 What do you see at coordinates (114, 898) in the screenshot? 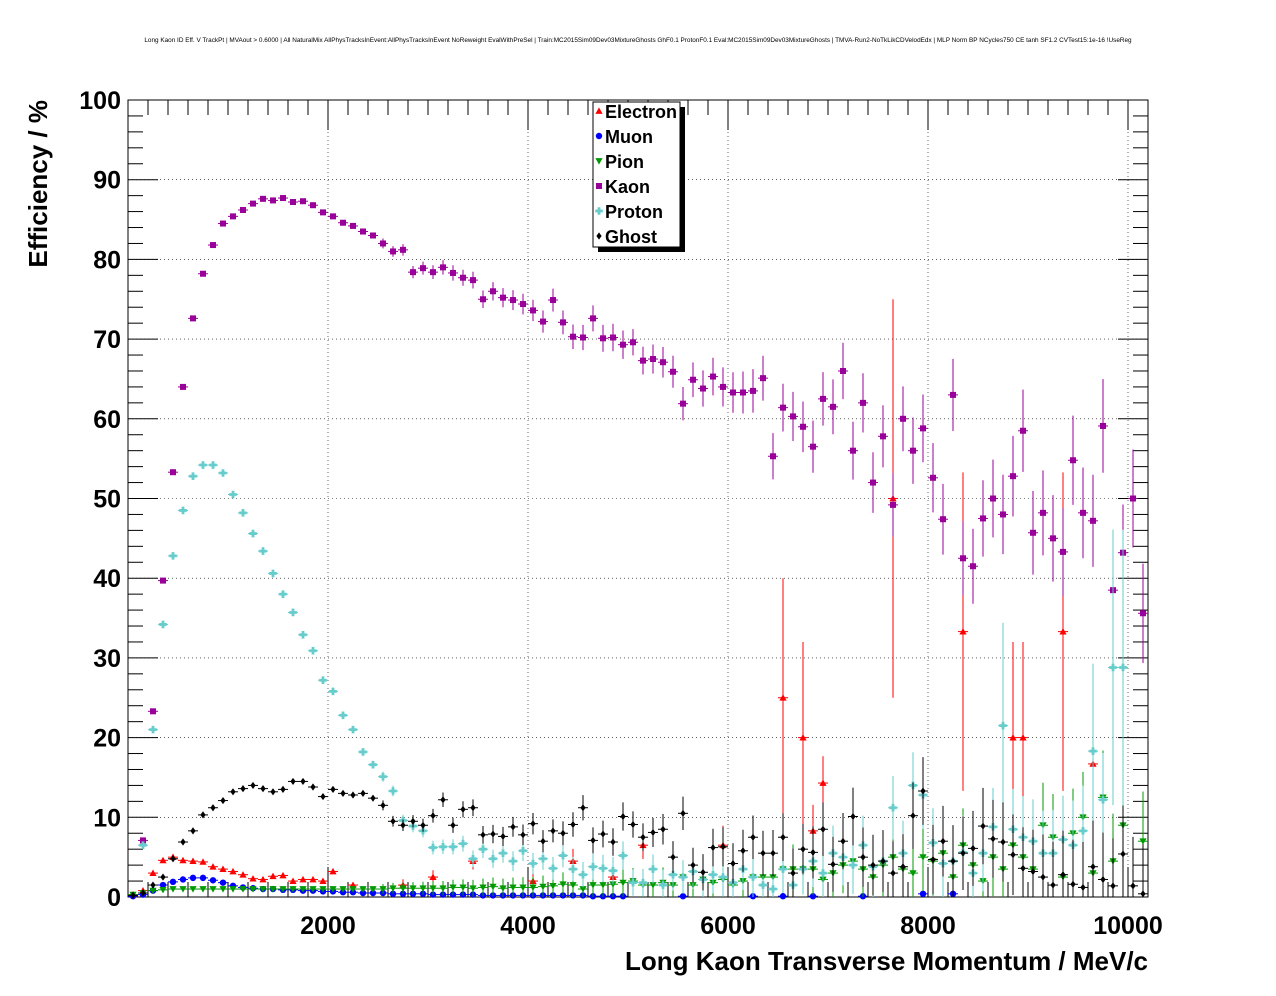
I see `y-tick-label: 0` at bounding box center [114, 898].